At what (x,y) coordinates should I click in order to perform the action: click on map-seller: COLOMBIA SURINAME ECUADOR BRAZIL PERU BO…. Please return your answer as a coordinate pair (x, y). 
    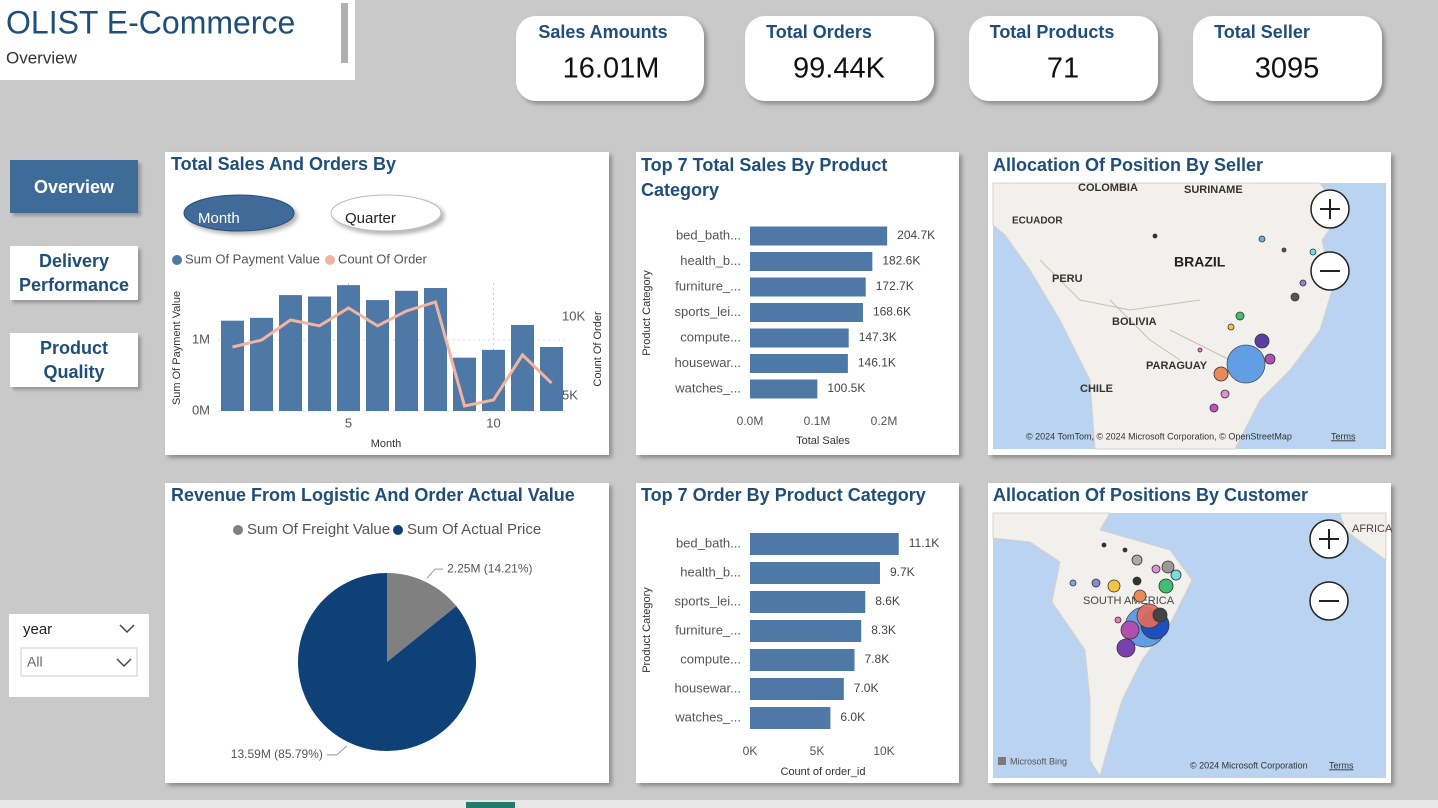
    Looking at the image, I should click on (1189, 316).